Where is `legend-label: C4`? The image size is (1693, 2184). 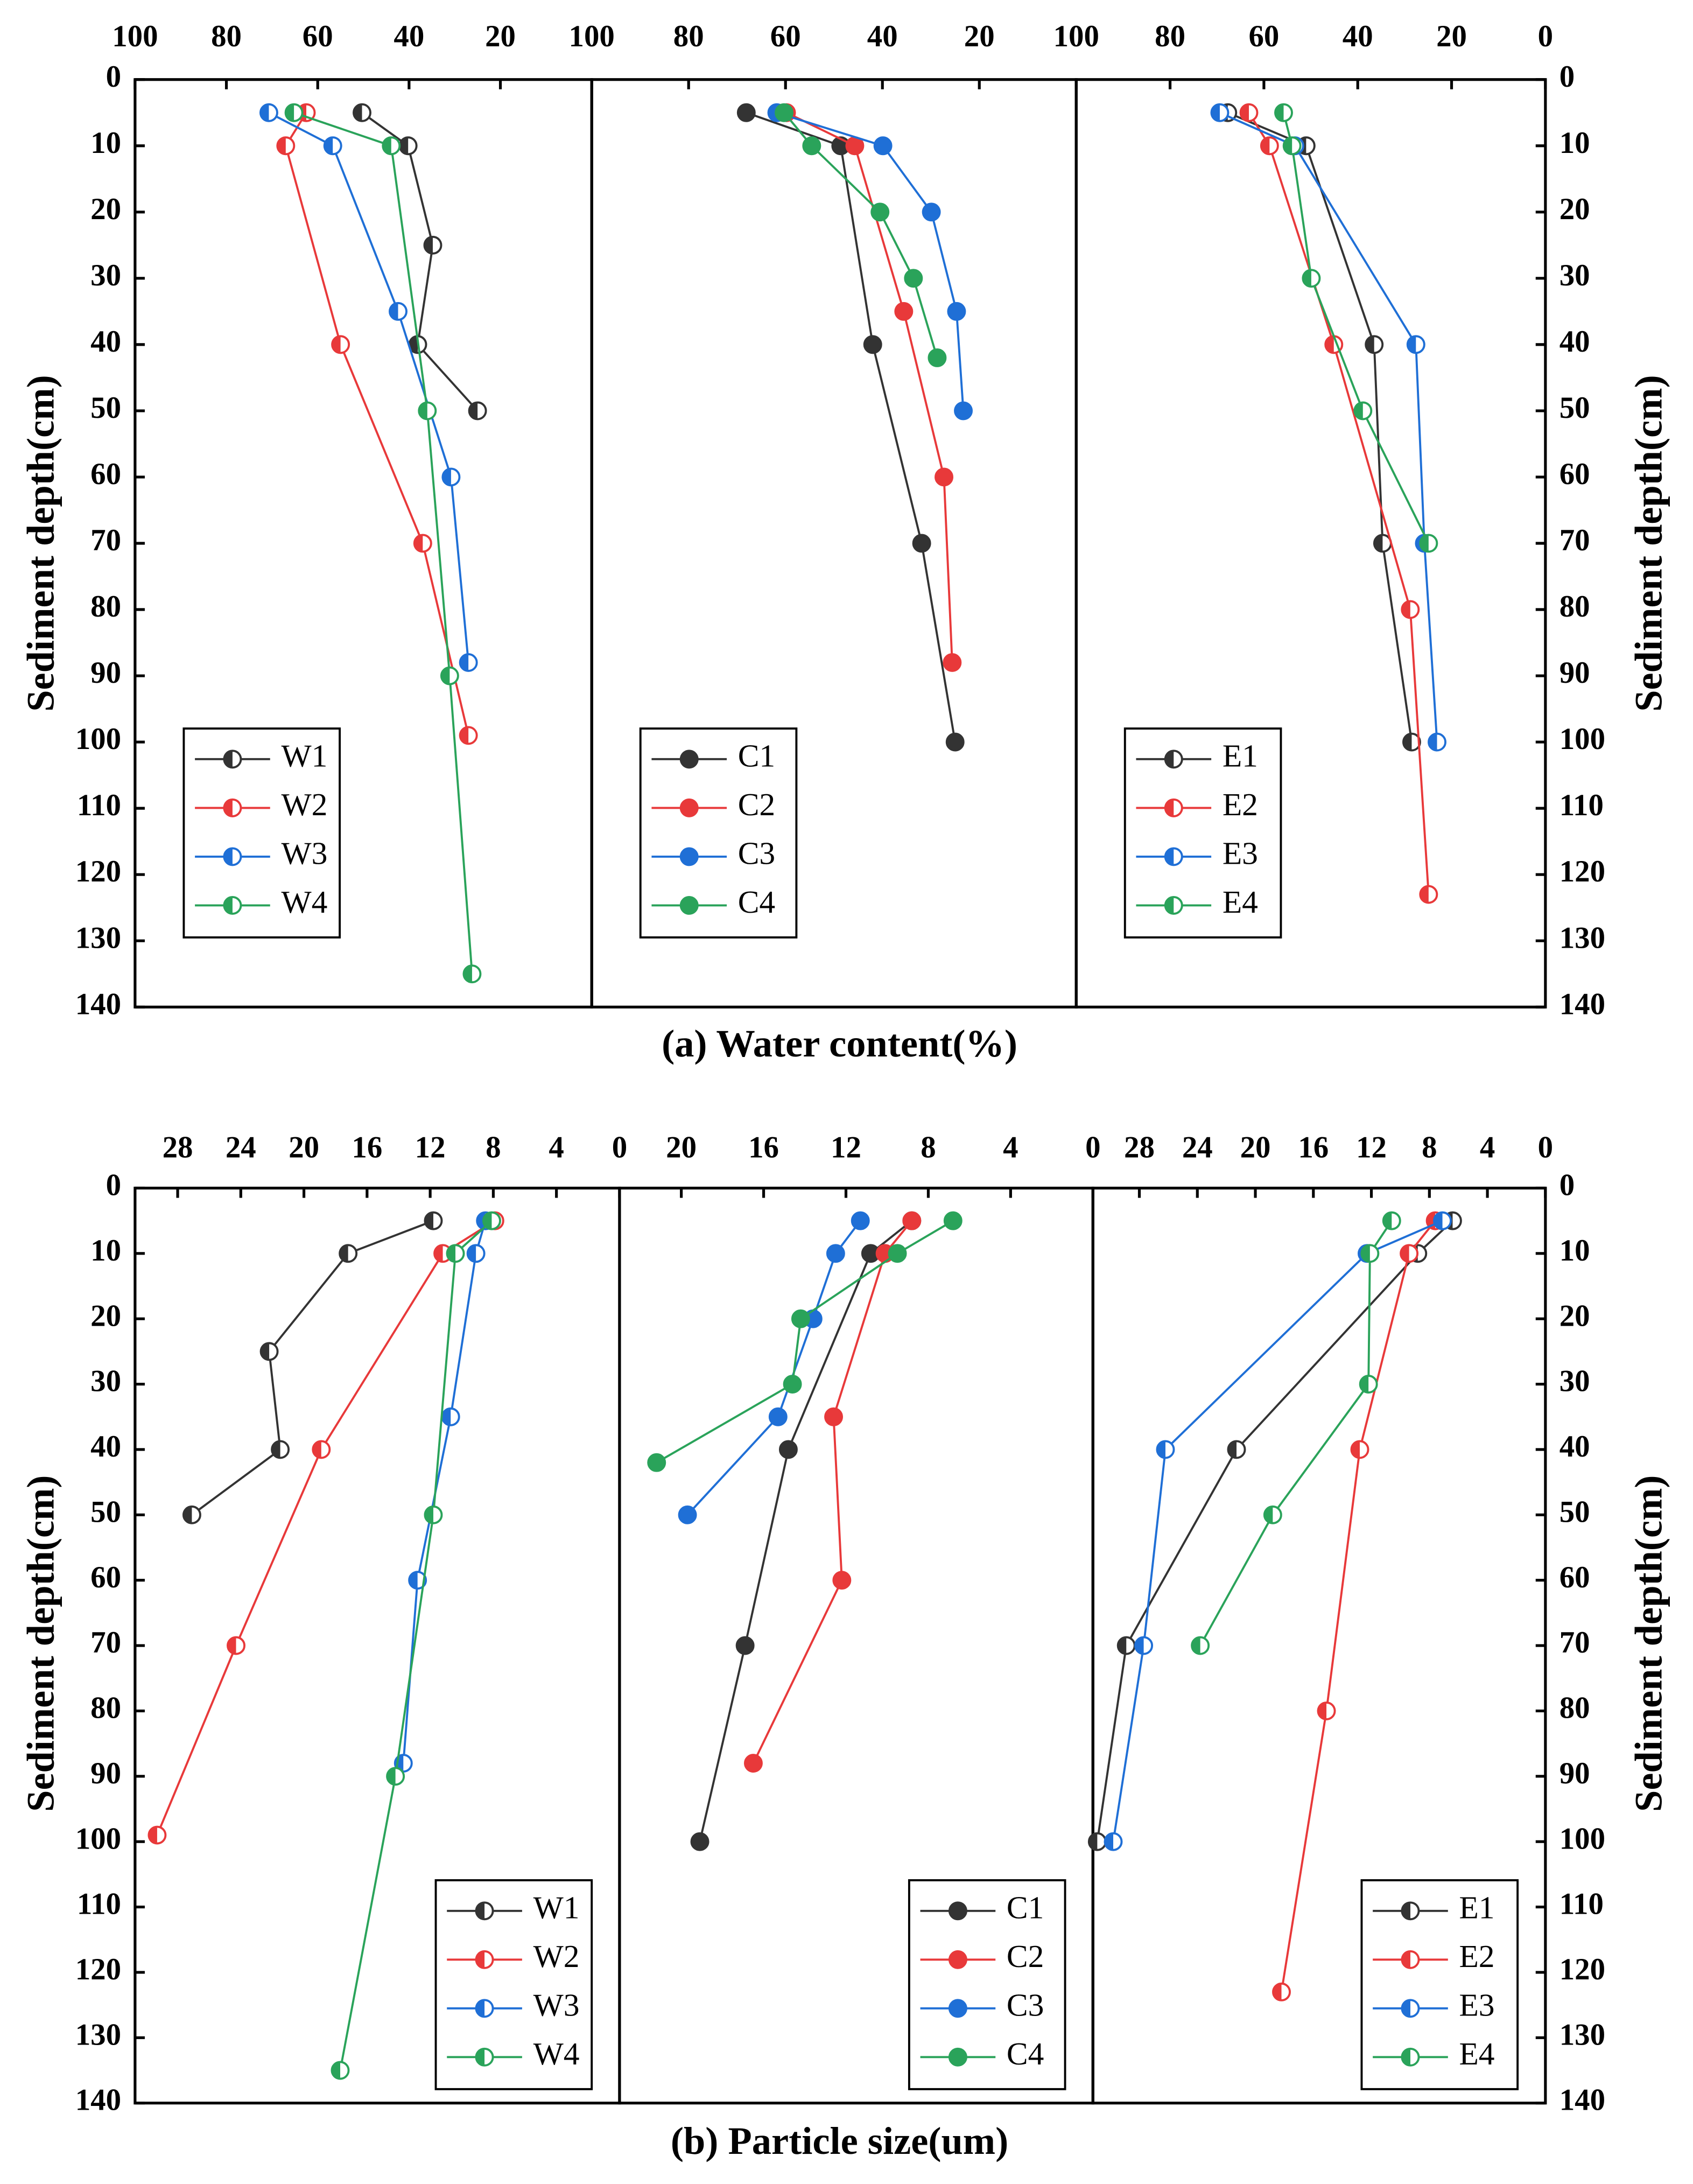 legend-label: C4 is located at coordinates (1025, 2053).